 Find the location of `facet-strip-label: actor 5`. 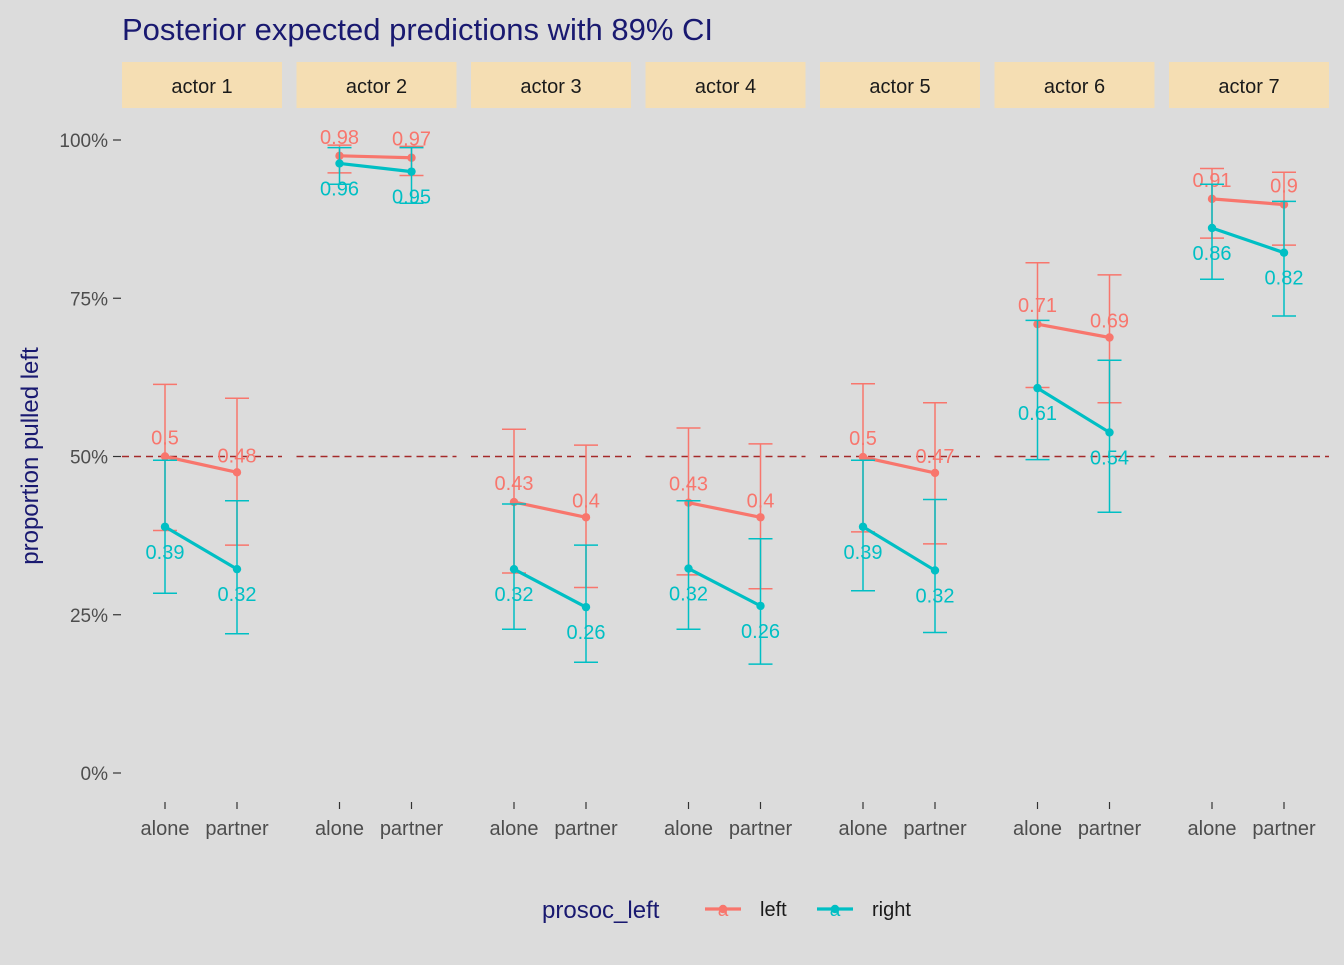

facet-strip-label: actor 5 is located at coordinates (899, 87).